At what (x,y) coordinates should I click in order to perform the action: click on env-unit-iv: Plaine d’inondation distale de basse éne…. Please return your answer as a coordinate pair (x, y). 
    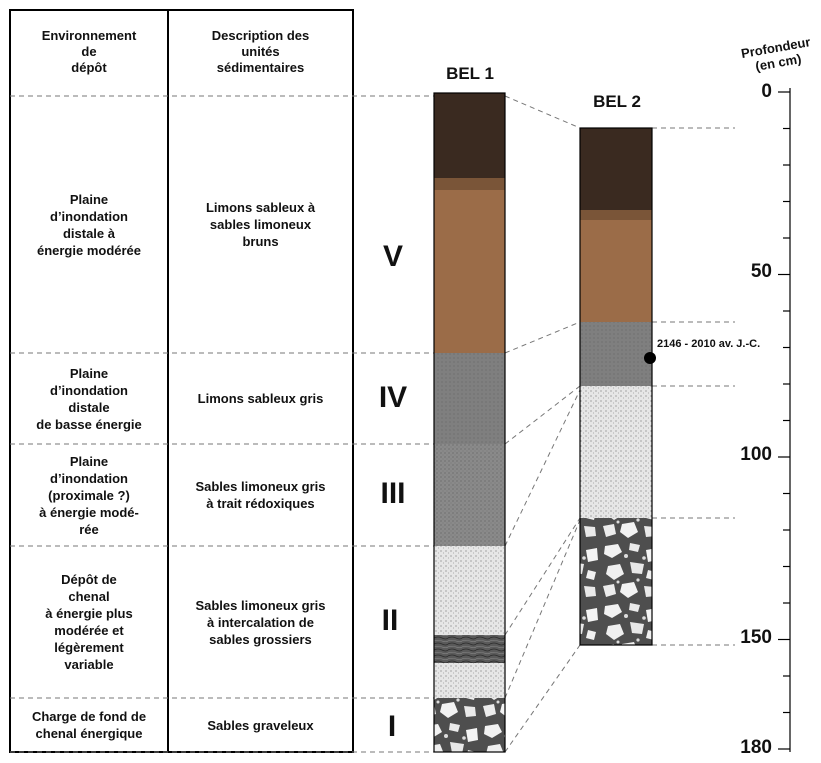
    Looking at the image, I should click on (89, 398).